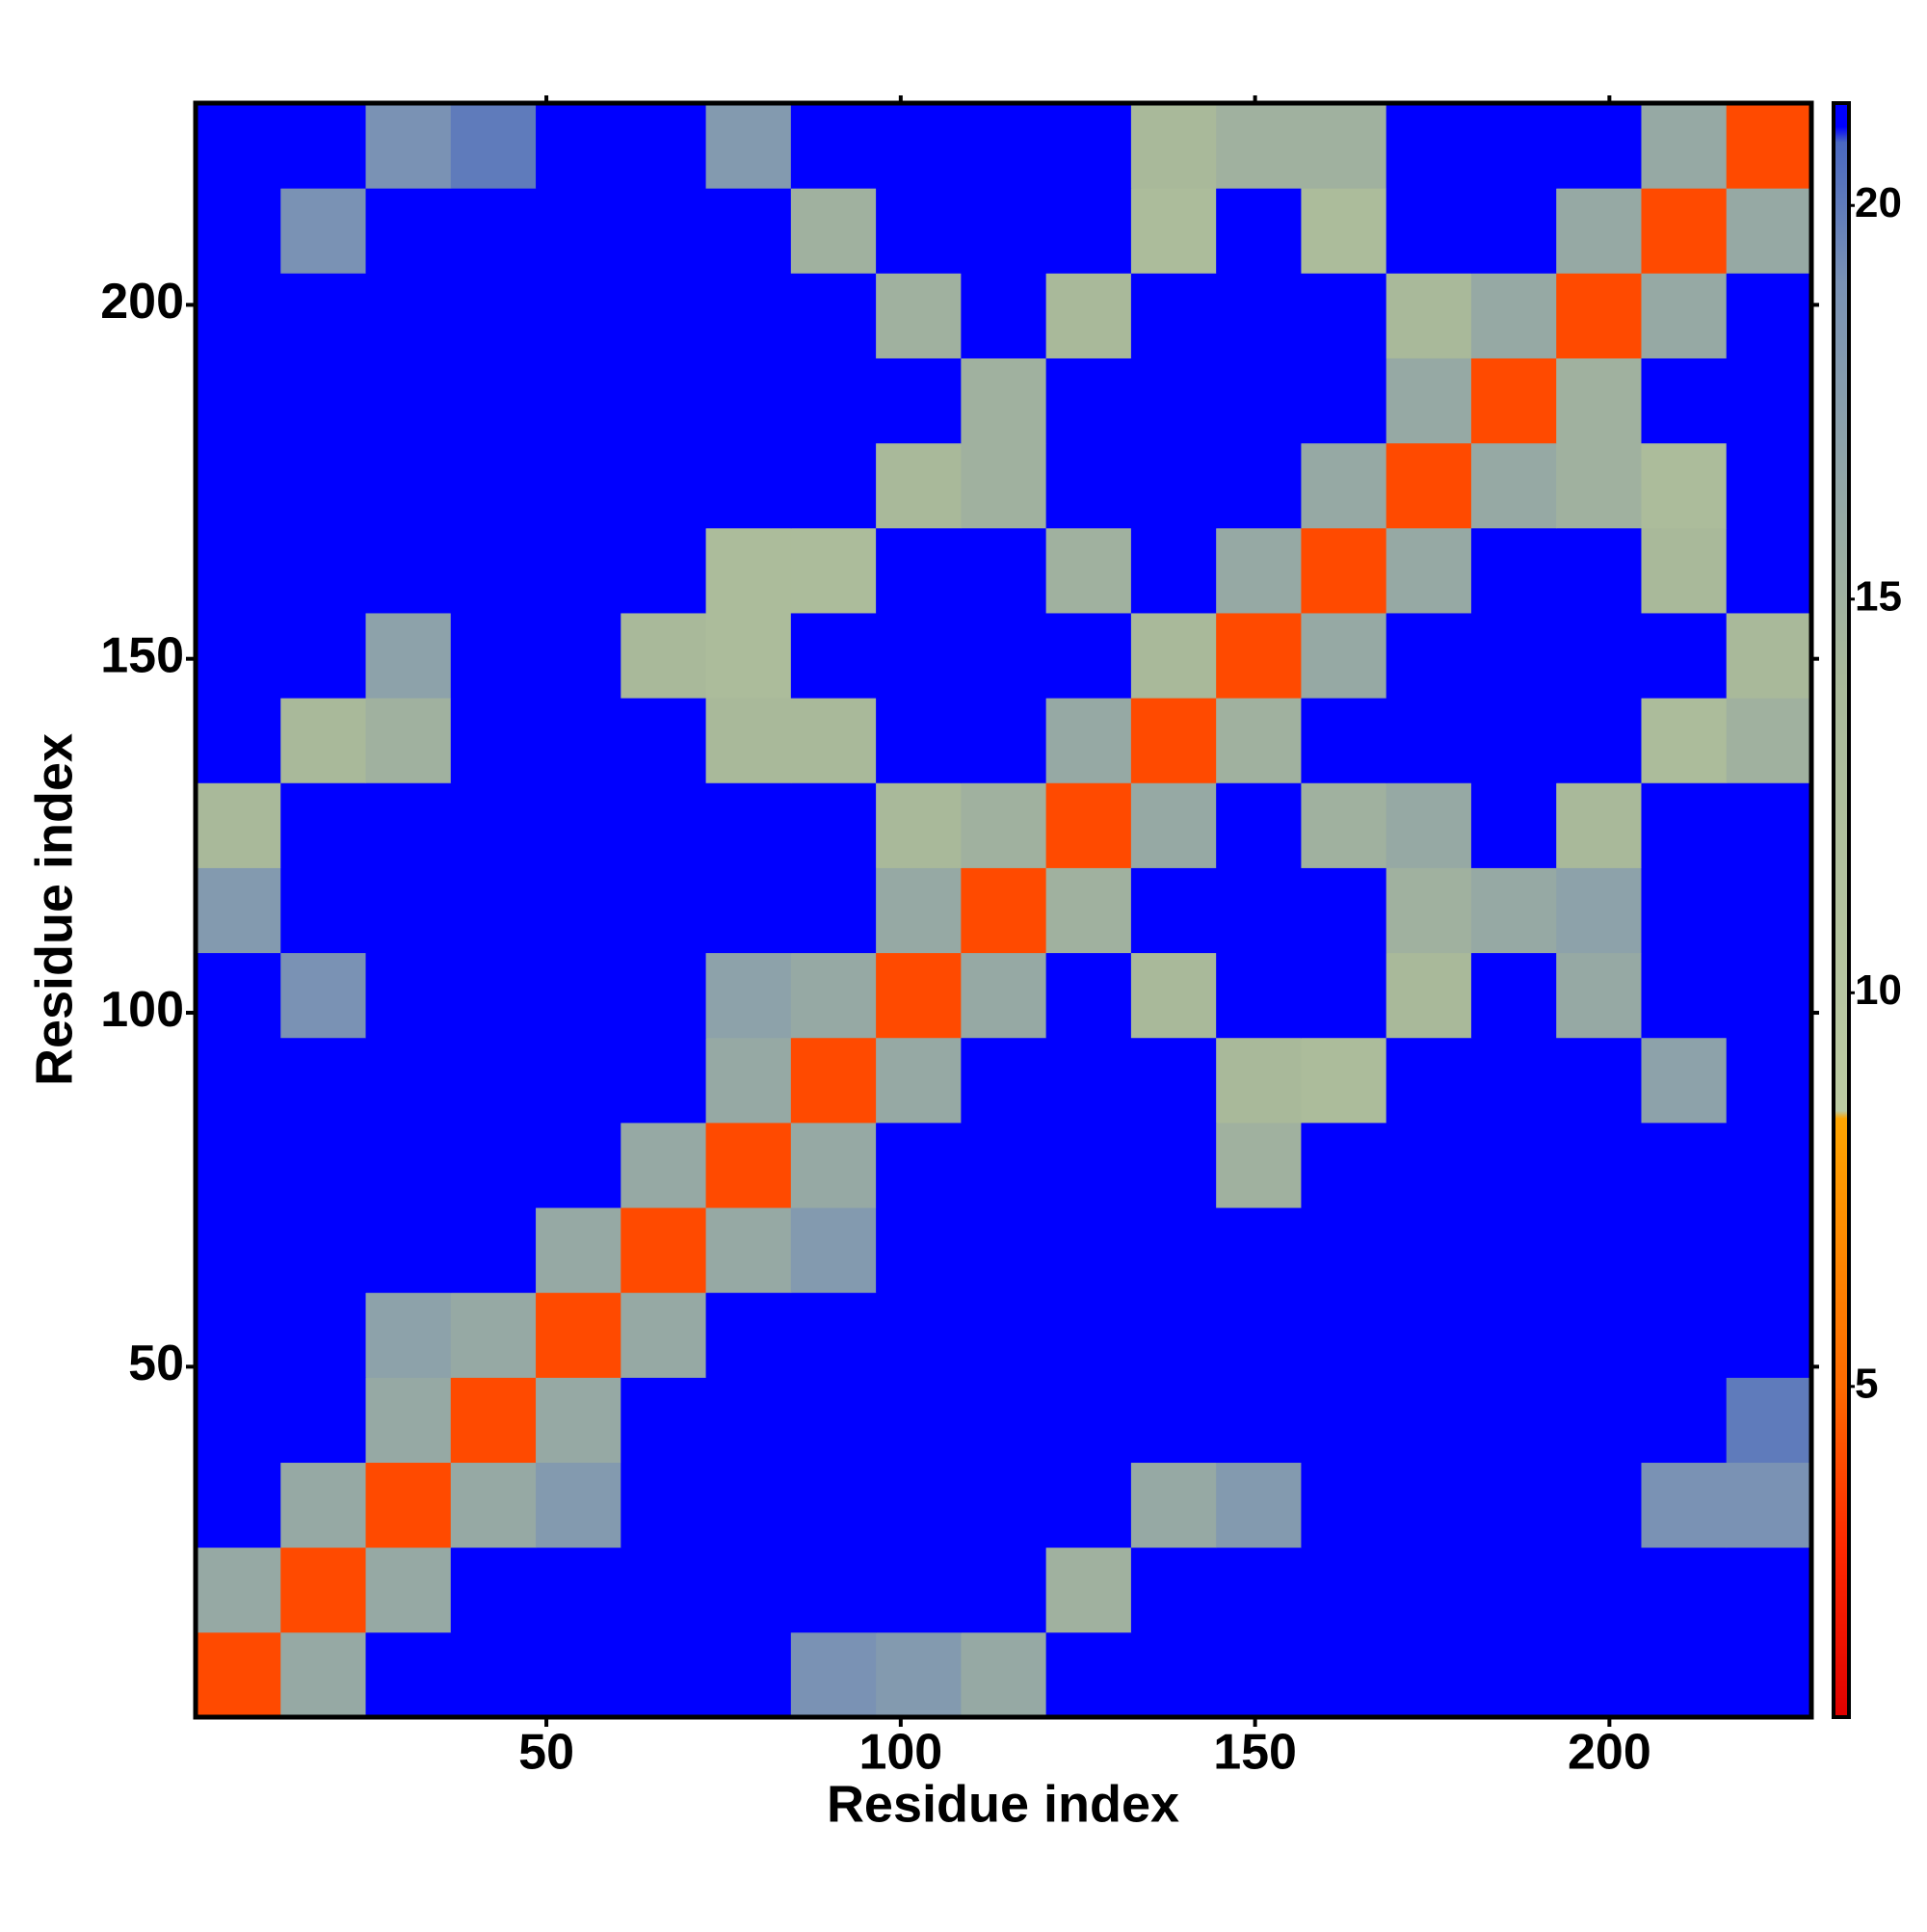 The image size is (1927, 1932). What do you see at coordinates (1609, 1753) in the screenshot?
I see `x-tick-label: 200` at bounding box center [1609, 1753].